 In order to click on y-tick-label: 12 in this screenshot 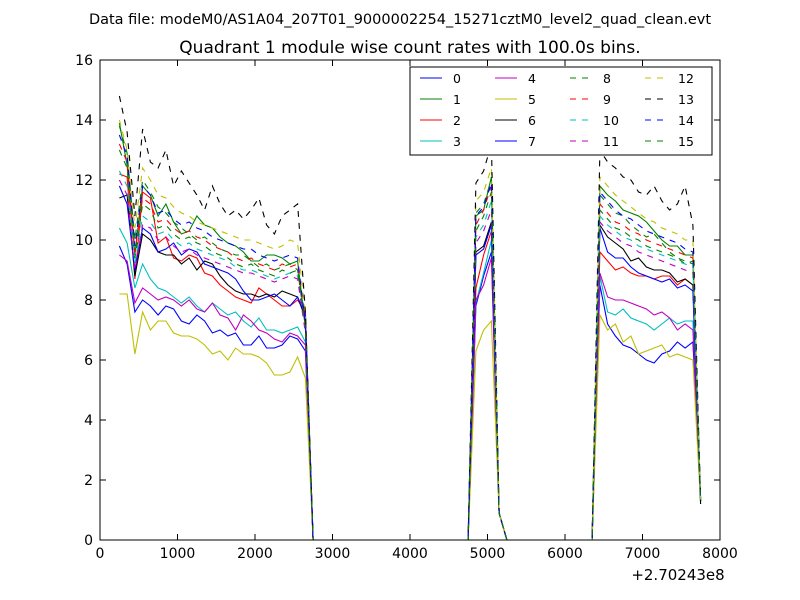, I will do `click(84, 181)`.